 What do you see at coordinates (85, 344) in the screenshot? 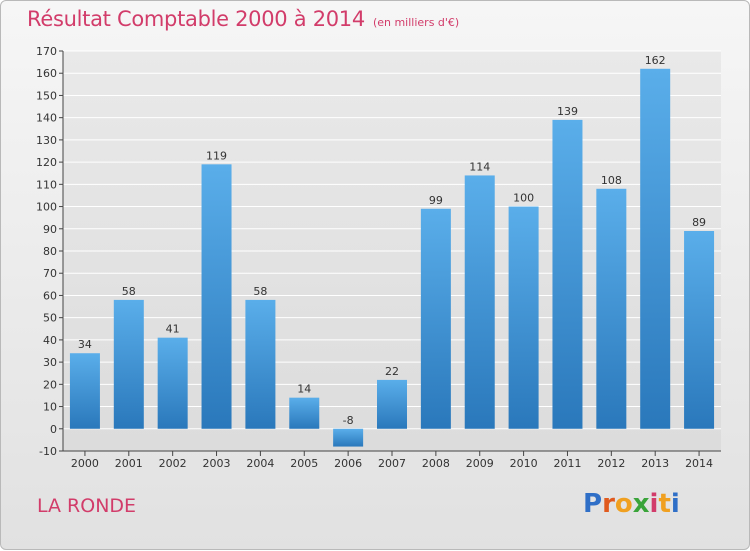
I see `data-label: 34` at bounding box center [85, 344].